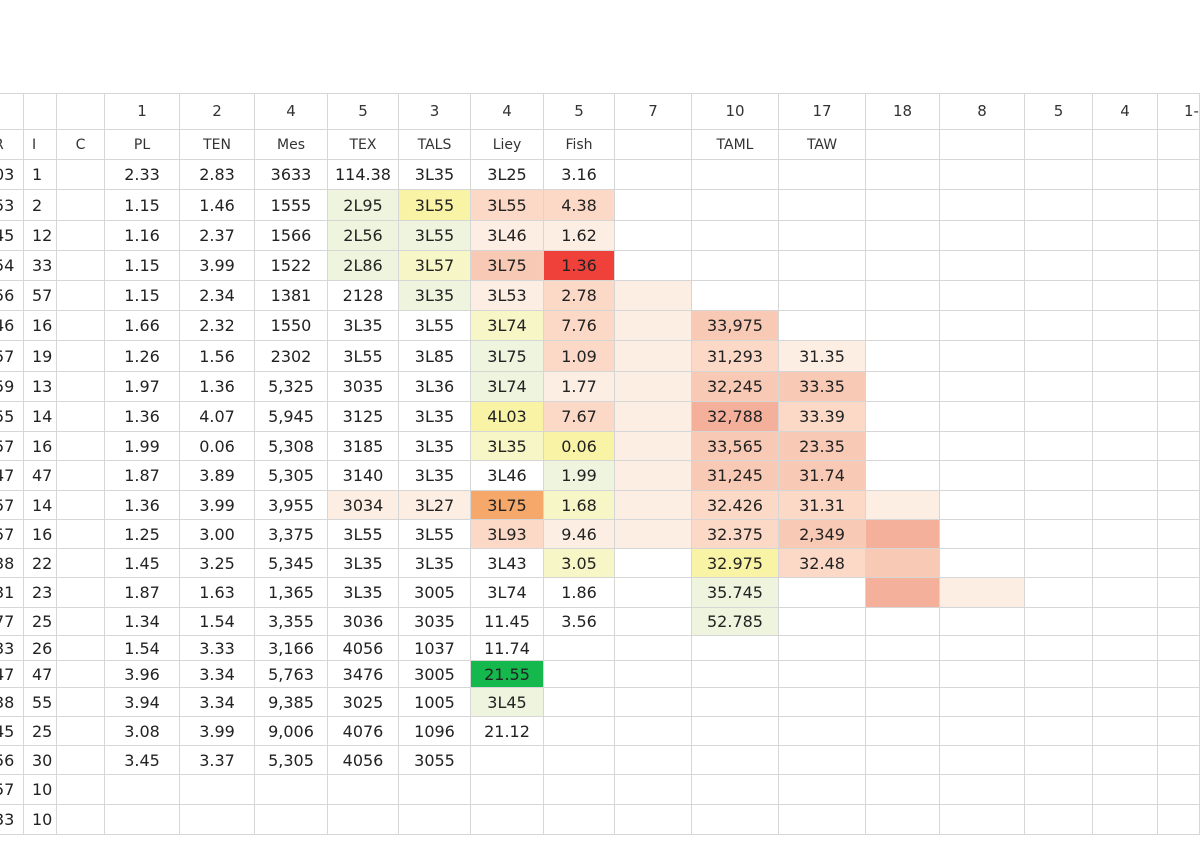  Describe the element at coordinates (291, 505) in the screenshot. I see `table-cell: 3,955` at that location.